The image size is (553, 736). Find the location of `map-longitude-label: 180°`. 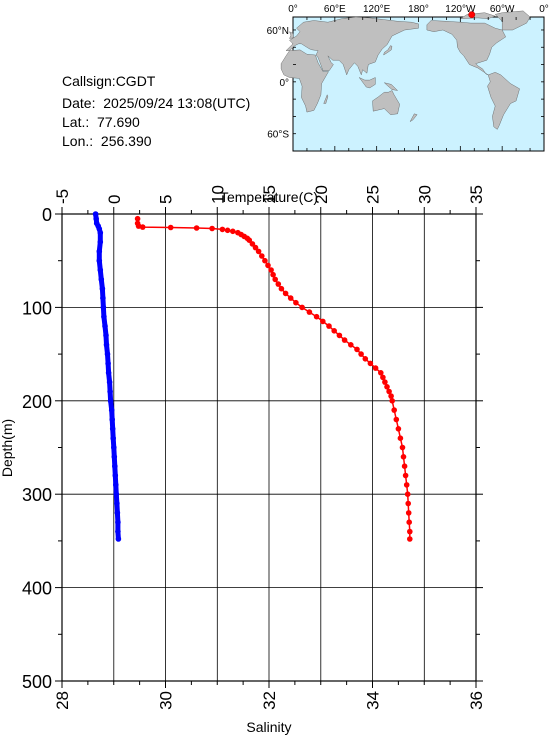

map-longitude-label: 180° is located at coordinates (418, 9).